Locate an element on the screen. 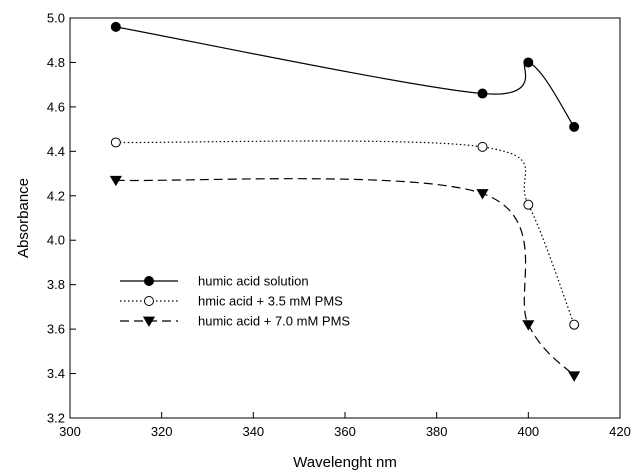 The width and height of the screenshot is (641, 472). x-axis-ticks: 300 320 340 360 380 400 420 is located at coordinates (345, 425).